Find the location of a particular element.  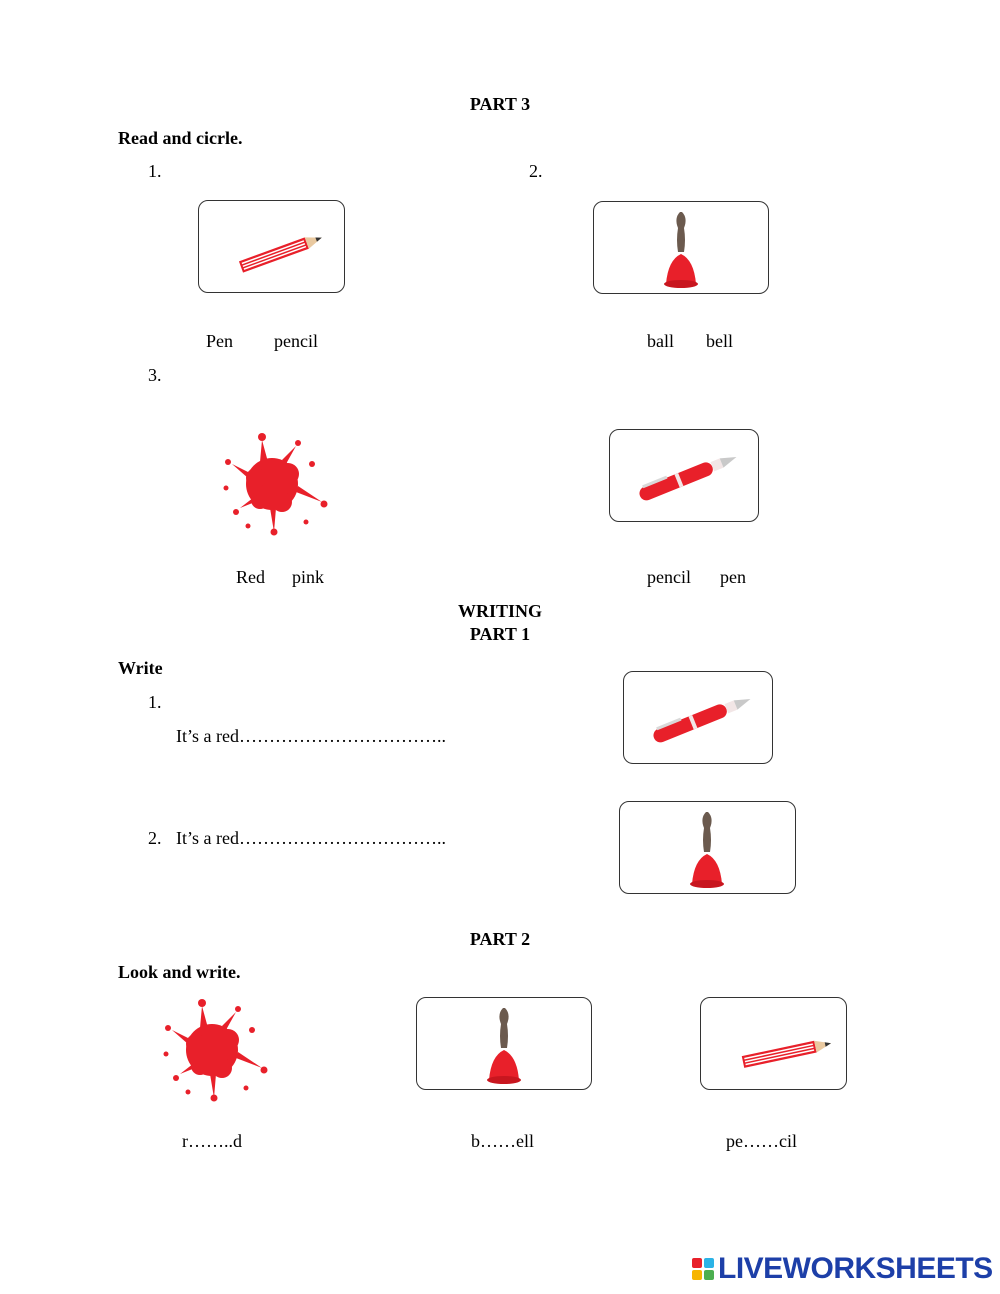

liveworksheets-logo: LIVEWORKSHEETS is located at coordinates (842, 1269).